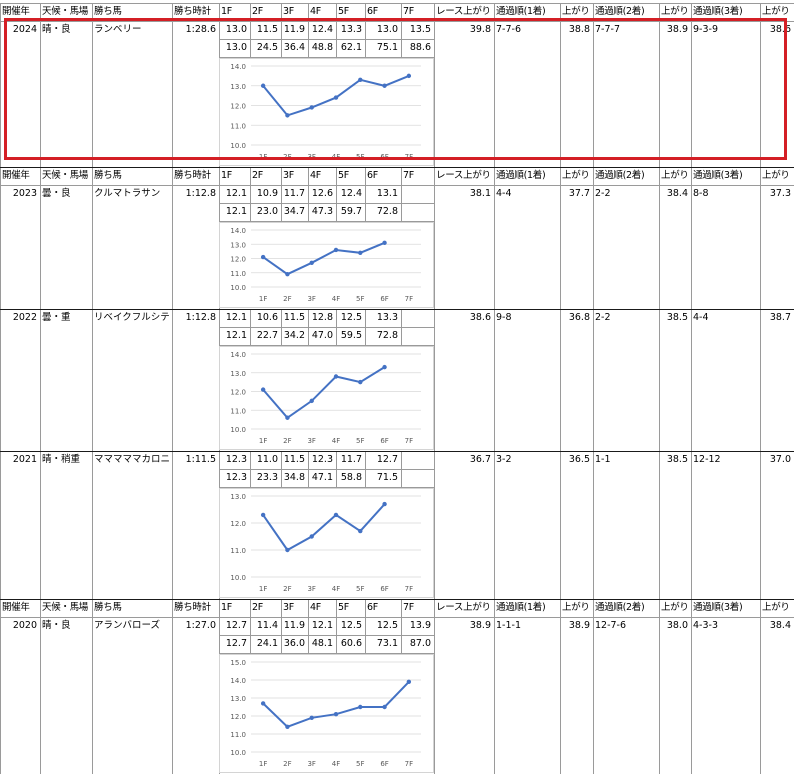 This screenshot has width=794, height=774. Describe the element at coordinates (131, 459) in the screenshot. I see `winner-cell: マママママカロニ` at that location.